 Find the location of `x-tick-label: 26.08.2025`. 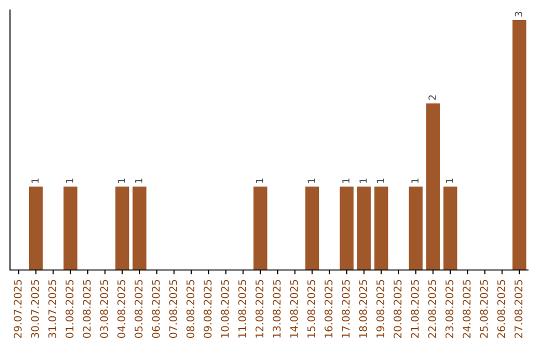

x-tick-label: 26.08.2025 is located at coordinates (501, 309).